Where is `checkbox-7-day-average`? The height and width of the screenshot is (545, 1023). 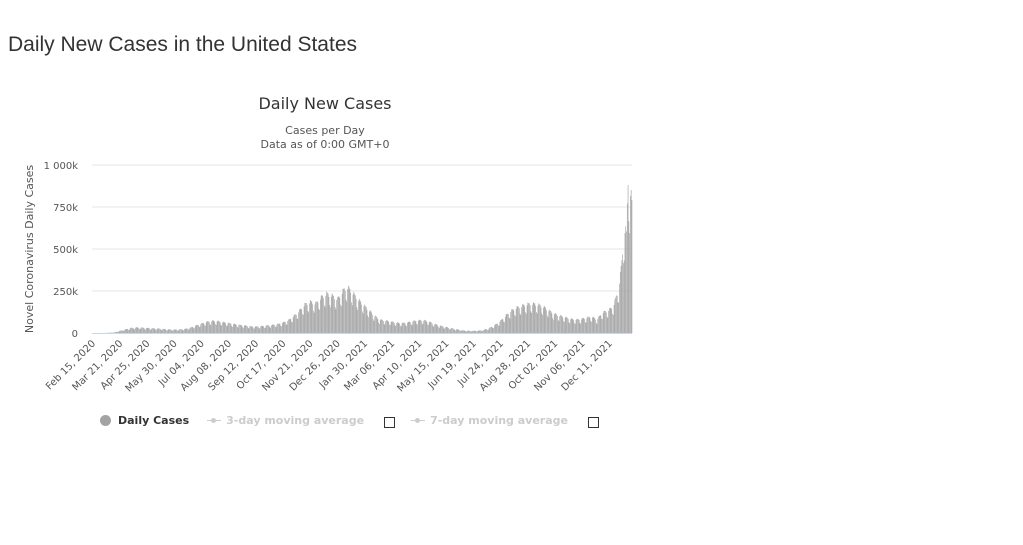 checkbox-7-day-average is located at coordinates (593, 422).